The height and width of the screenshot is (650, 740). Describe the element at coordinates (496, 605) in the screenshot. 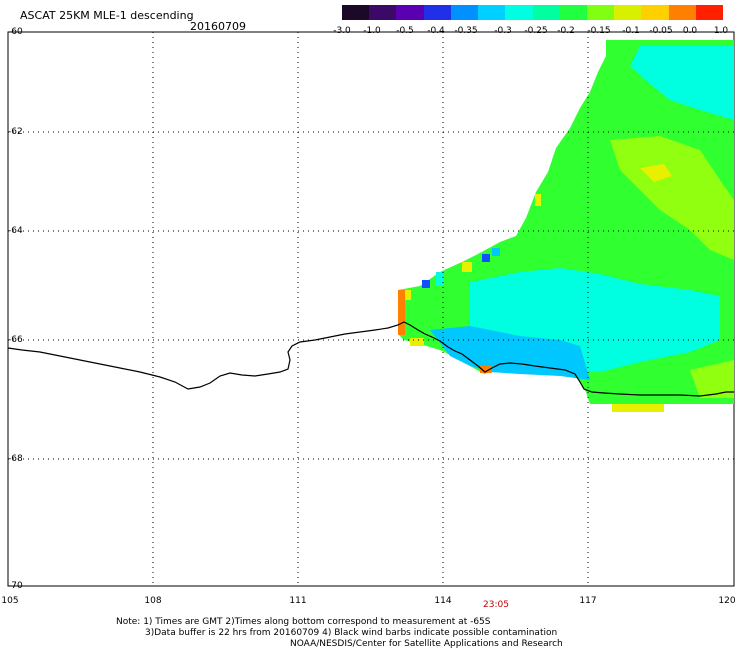

I see `pass-time-label: 23:05` at that location.